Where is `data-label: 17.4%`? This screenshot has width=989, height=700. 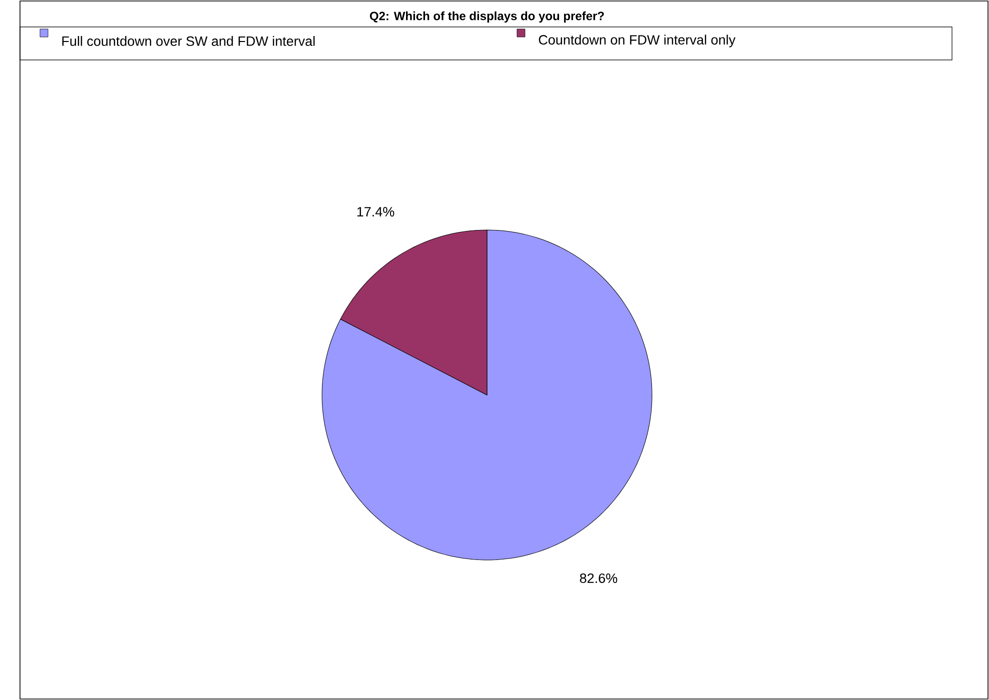 data-label: 17.4% is located at coordinates (375, 211).